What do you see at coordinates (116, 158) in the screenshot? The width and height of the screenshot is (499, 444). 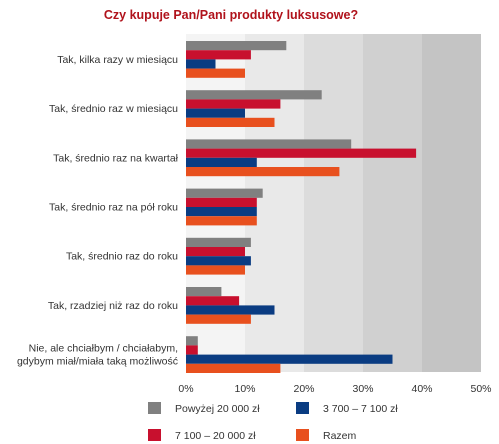 I see `category-label: Tak, średnio raz na kwartał` at bounding box center [116, 158].